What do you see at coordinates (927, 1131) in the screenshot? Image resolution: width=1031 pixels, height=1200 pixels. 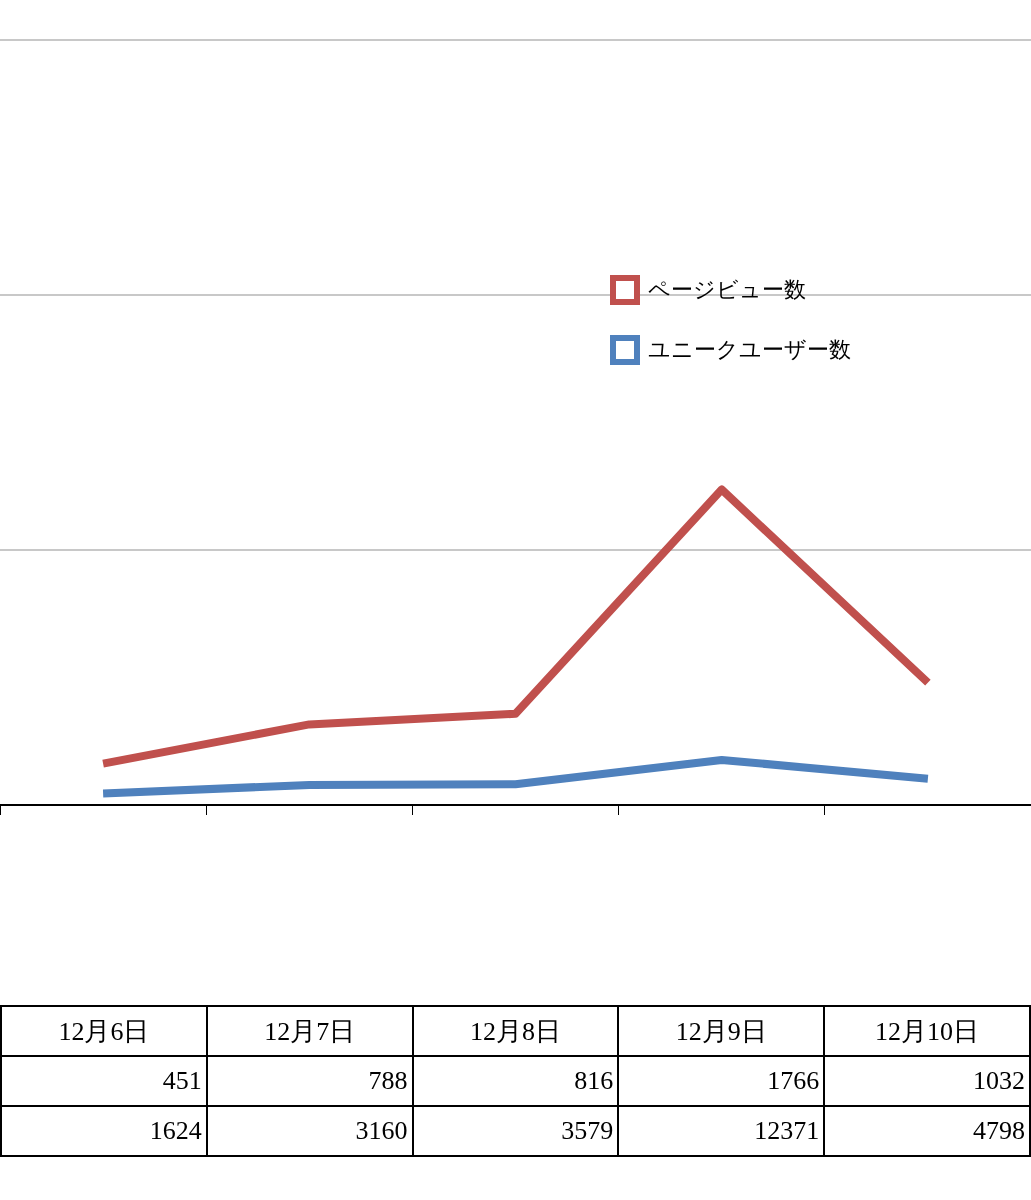 I see `data-label: 4798` at bounding box center [927, 1131].